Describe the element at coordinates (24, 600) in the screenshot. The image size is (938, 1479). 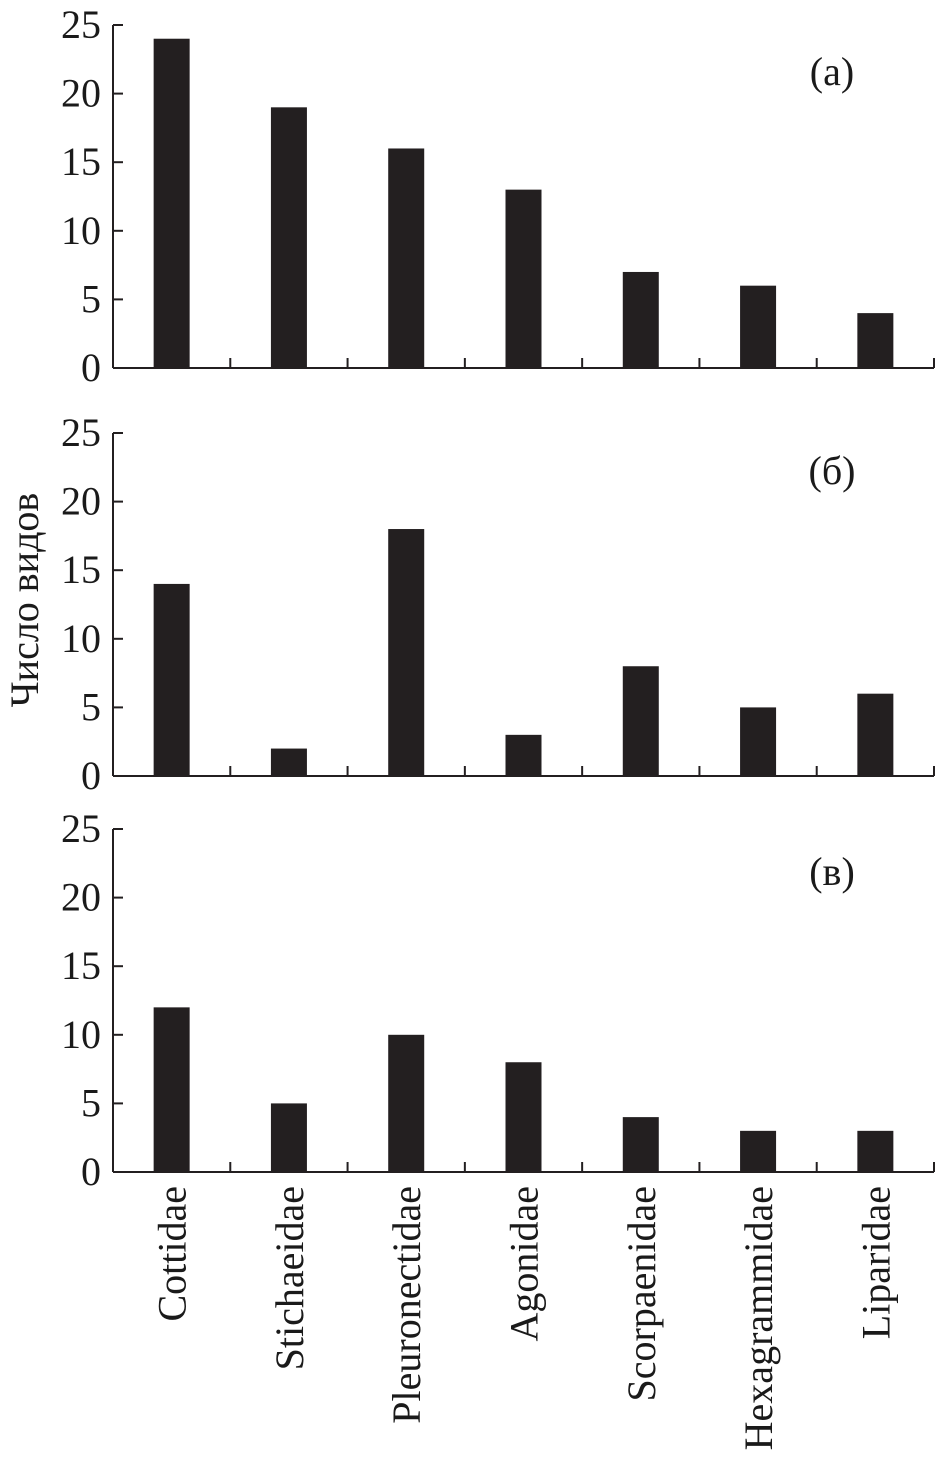
I see `y-axis-label: Число видов` at that location.